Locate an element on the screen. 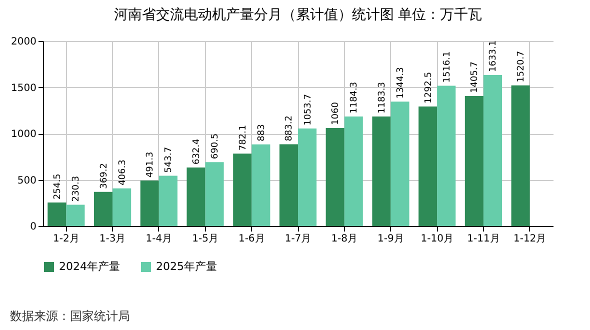  data-label: 1053.7 is located at coordinates (308, 110).